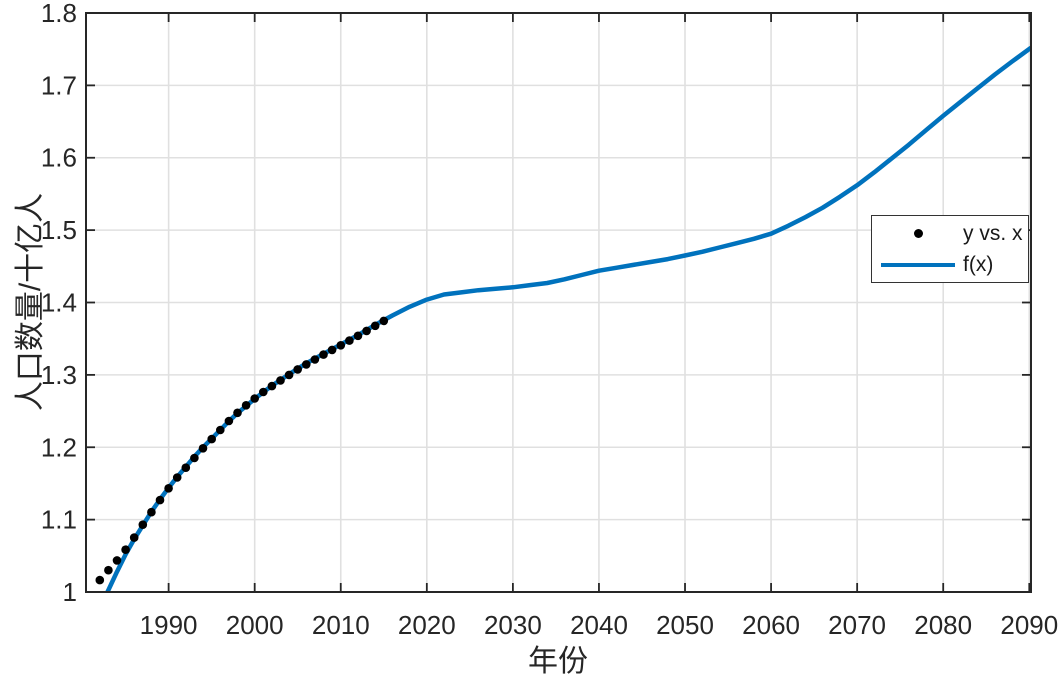 The width and height of the screenshot is (1058, 680). Describe the element at coordinates (59, 158) in the screenshot. I see `y-tick-label: 1.6` at that location.